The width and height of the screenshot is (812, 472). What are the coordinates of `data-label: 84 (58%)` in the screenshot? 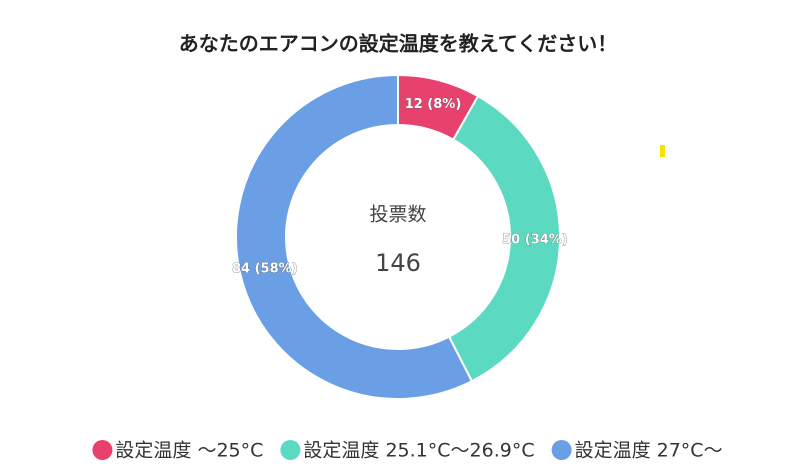 It's located at (265, 269).